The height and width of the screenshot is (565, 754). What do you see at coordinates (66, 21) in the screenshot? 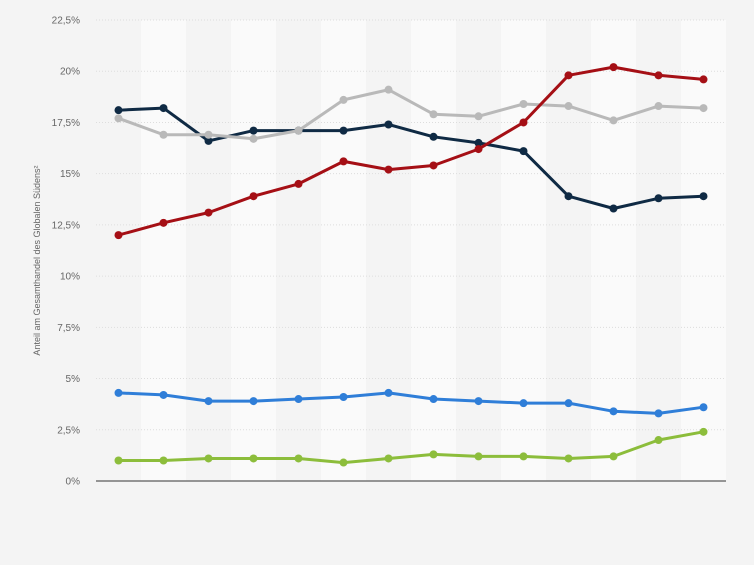
I see `y-tick-label: 22,5%` at bounding box center [66, 21].